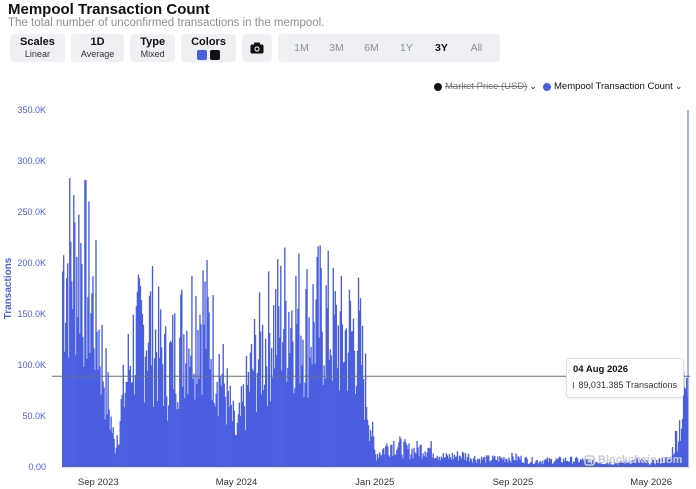  Describe the element at coordinates (215, 55) in the screenshot. I see `color-swatch-secondary` at that location.